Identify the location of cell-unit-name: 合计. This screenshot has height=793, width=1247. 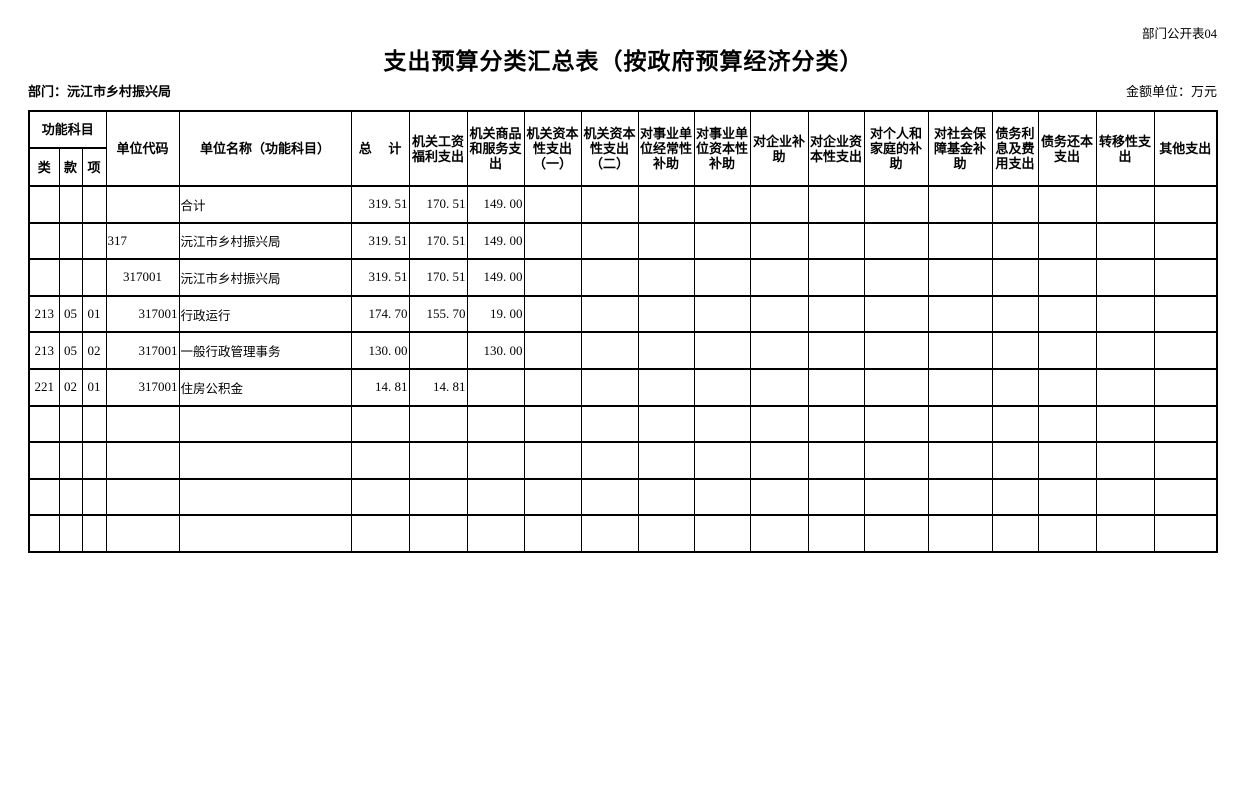
(265, 204).